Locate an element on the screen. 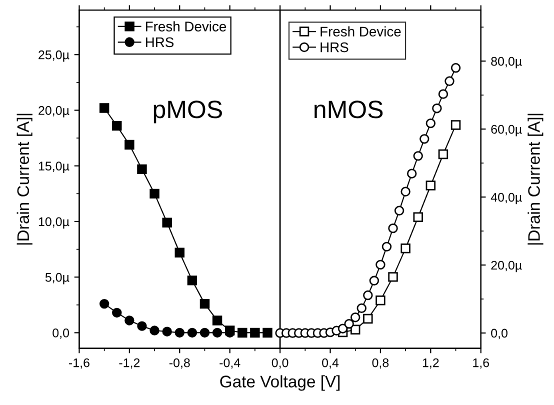 This screenshot has height=405, width=554. y-tick-label: 25,0µ is located at coordinates (54, 56).